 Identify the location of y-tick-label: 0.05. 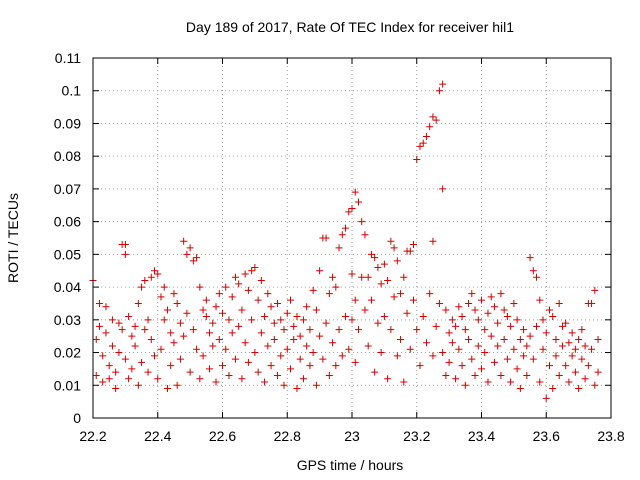
(67, 254).